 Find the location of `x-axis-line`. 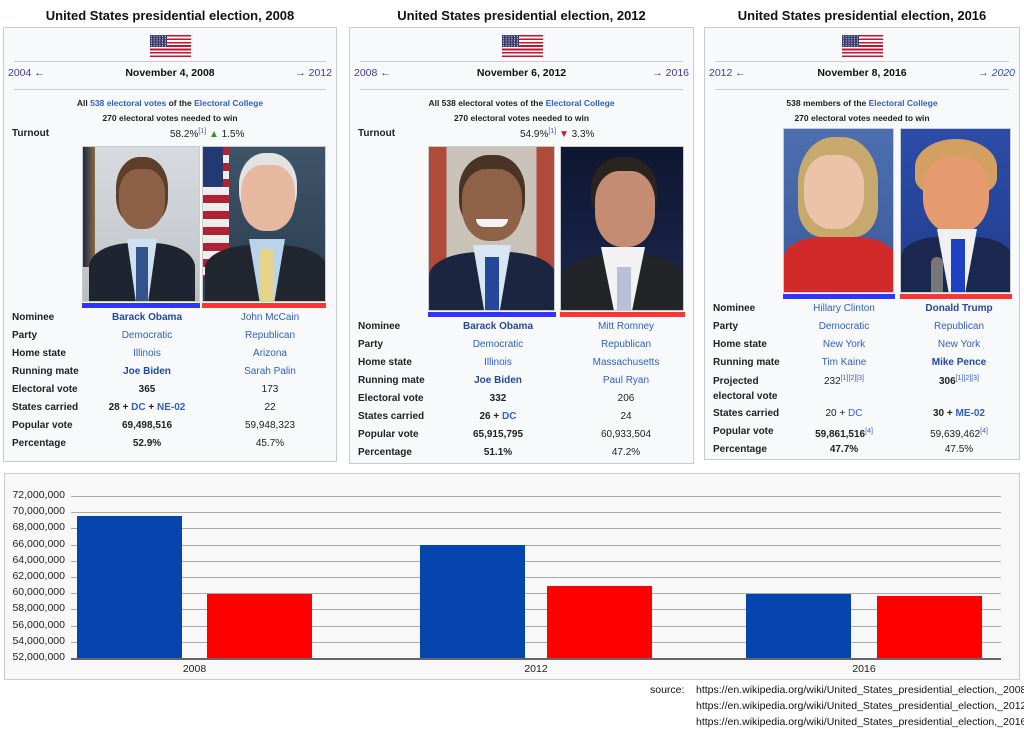

x-axis-line is located at coordinates (536, 659).